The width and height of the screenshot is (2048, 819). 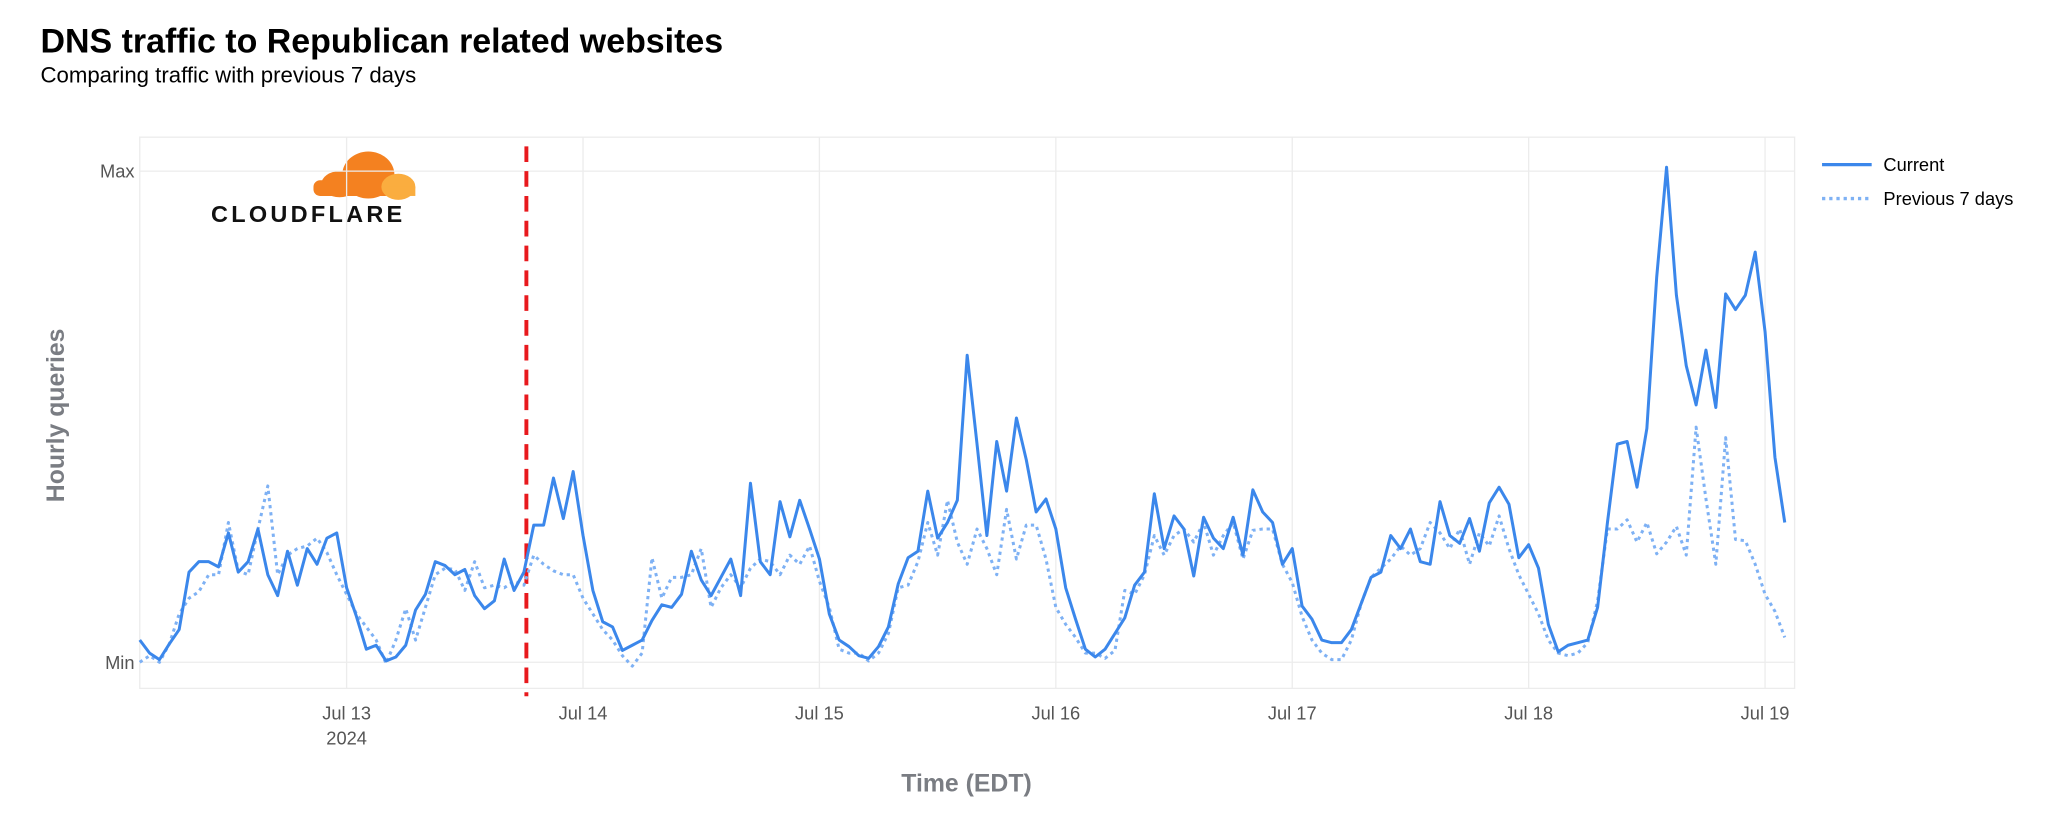 I want to click on x-tick-label: Jul 17, so click(x=1292, y=713).